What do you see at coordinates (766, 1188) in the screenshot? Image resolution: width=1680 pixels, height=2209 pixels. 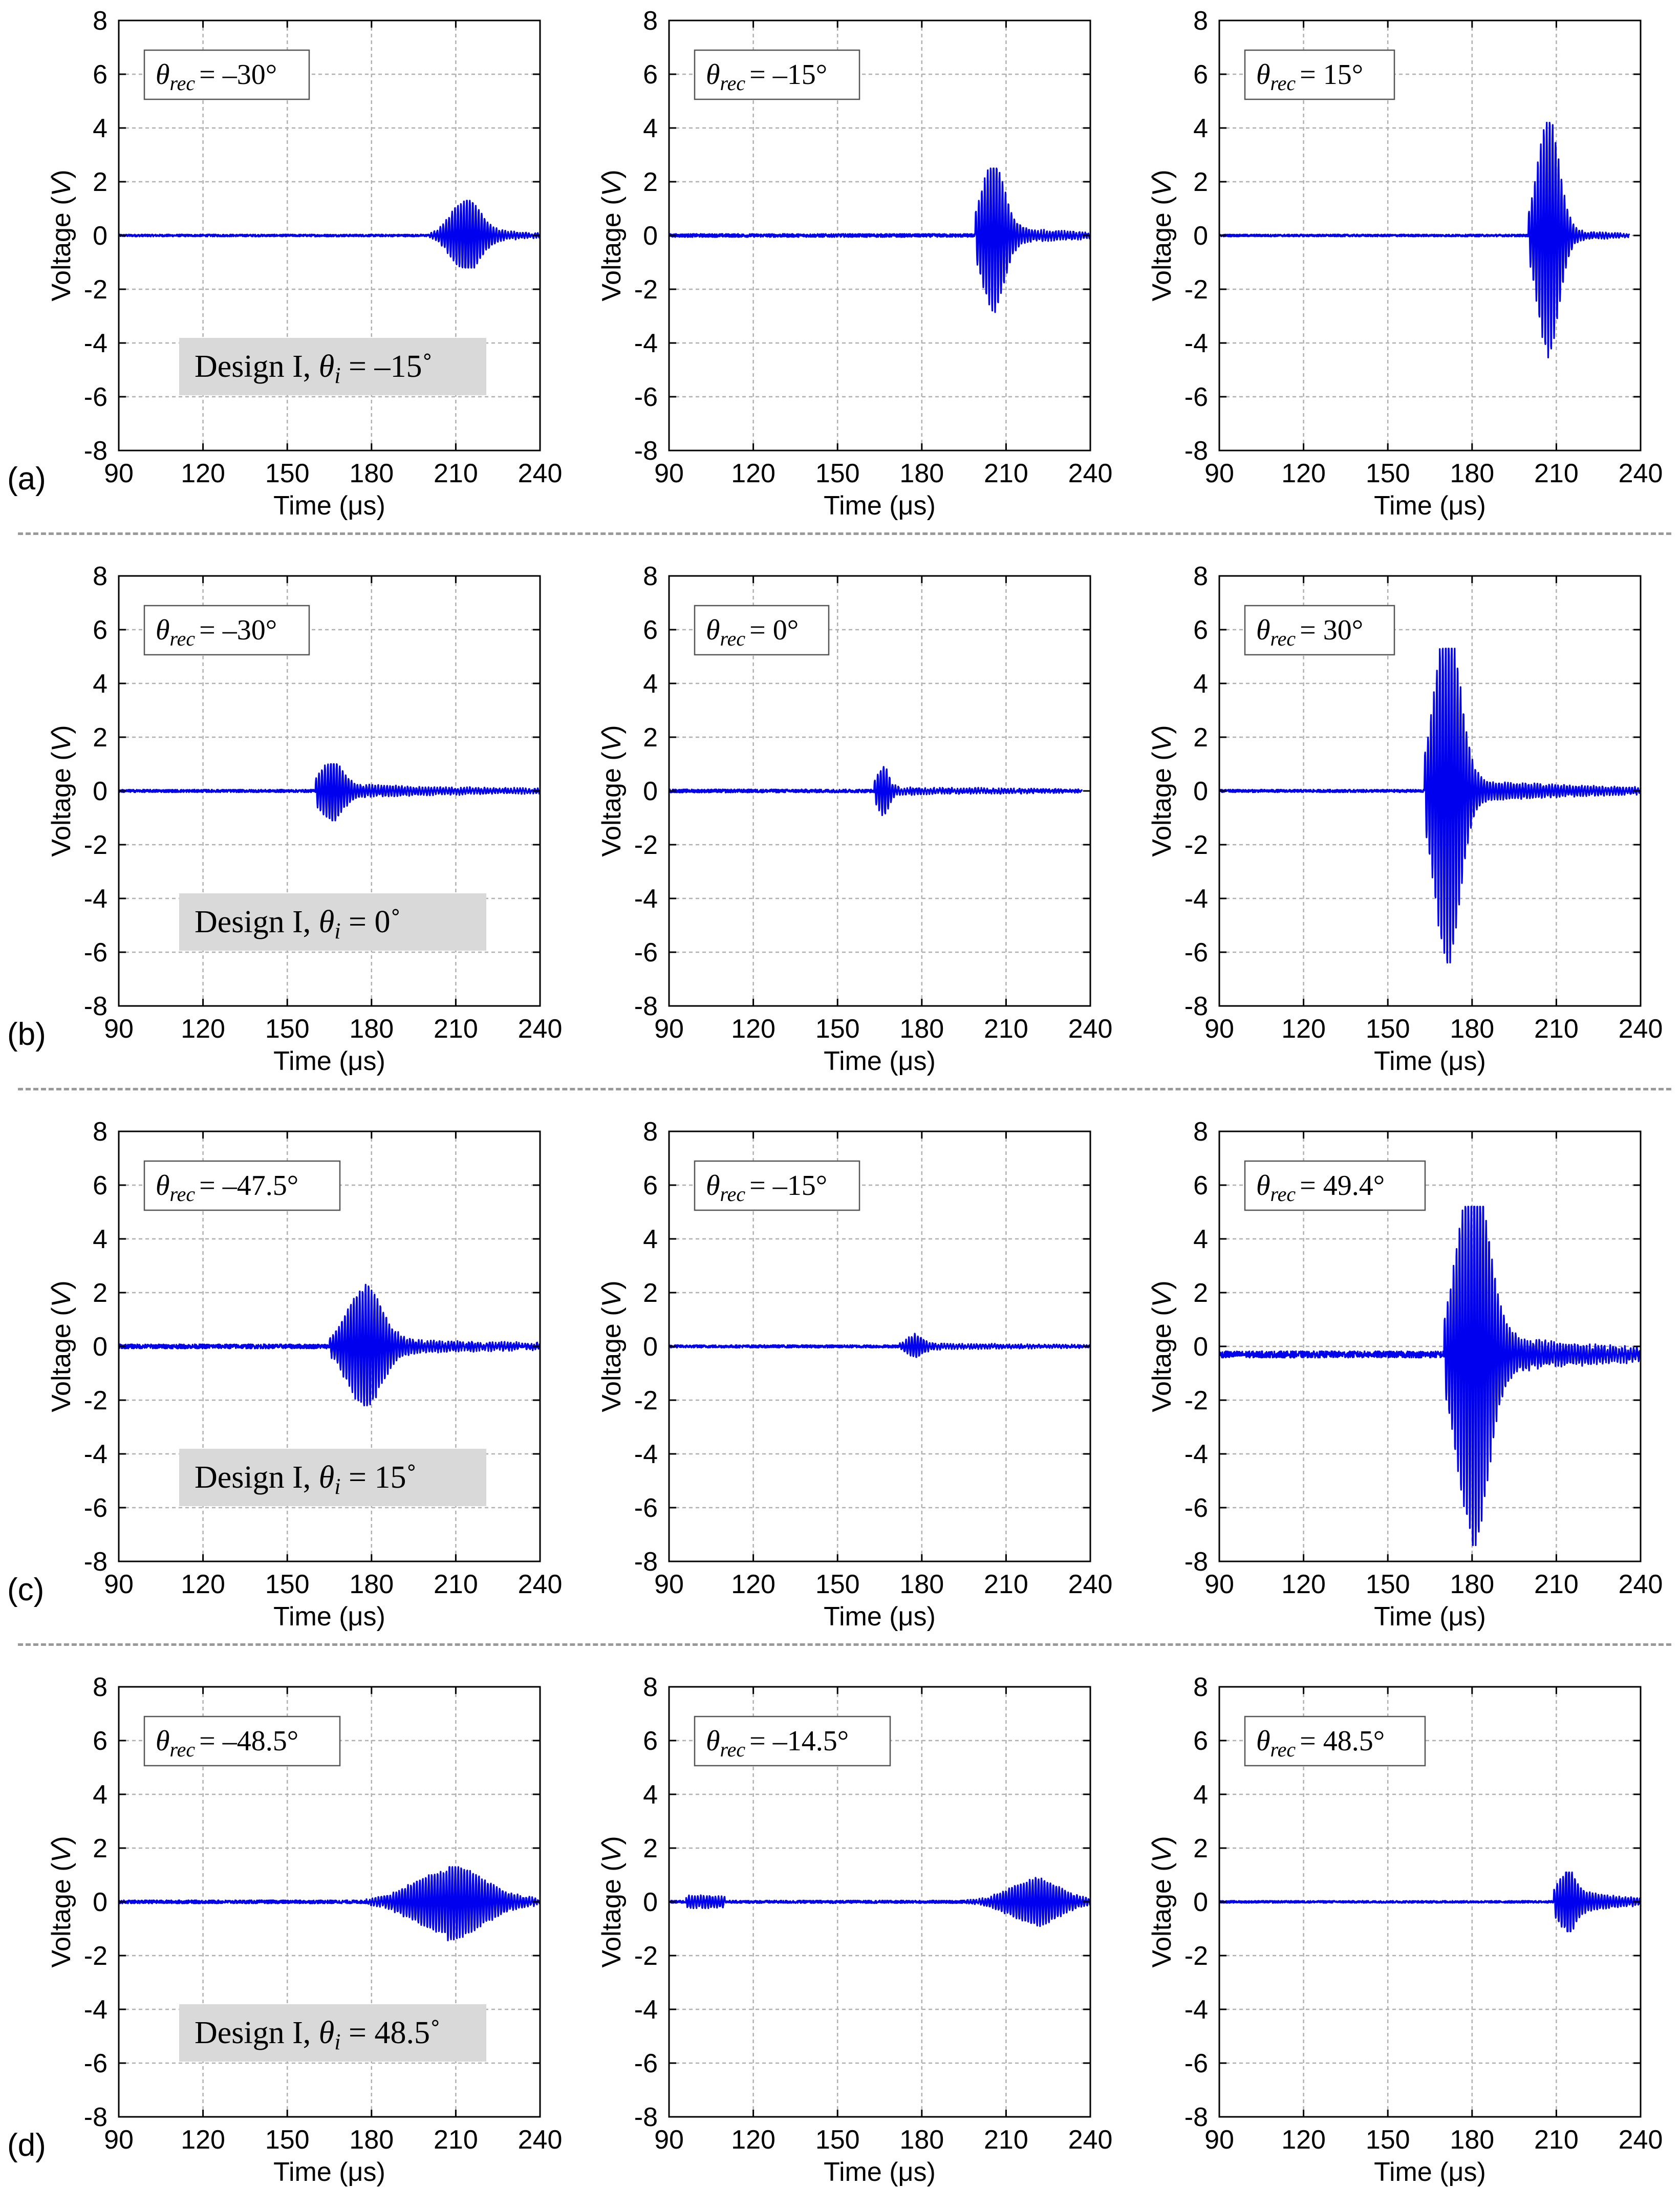 I see `angle-annotation: θrec = –15°` at bounding box center [766, 1188].